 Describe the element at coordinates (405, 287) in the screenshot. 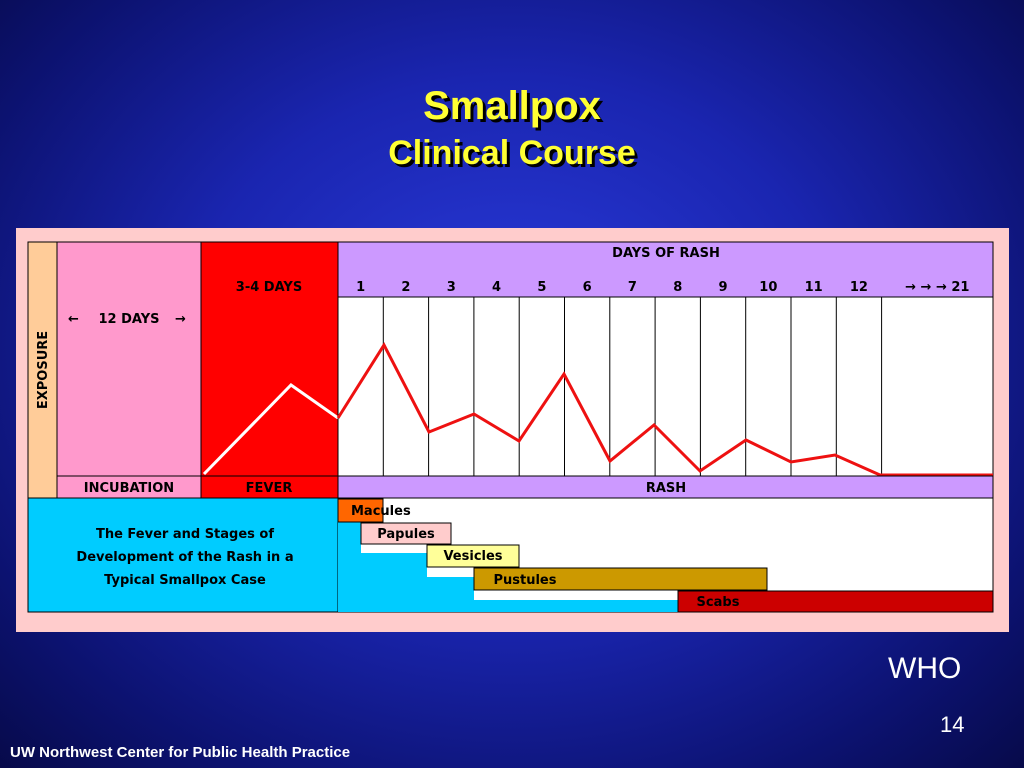

I see `day-label-2: 2` at that location.